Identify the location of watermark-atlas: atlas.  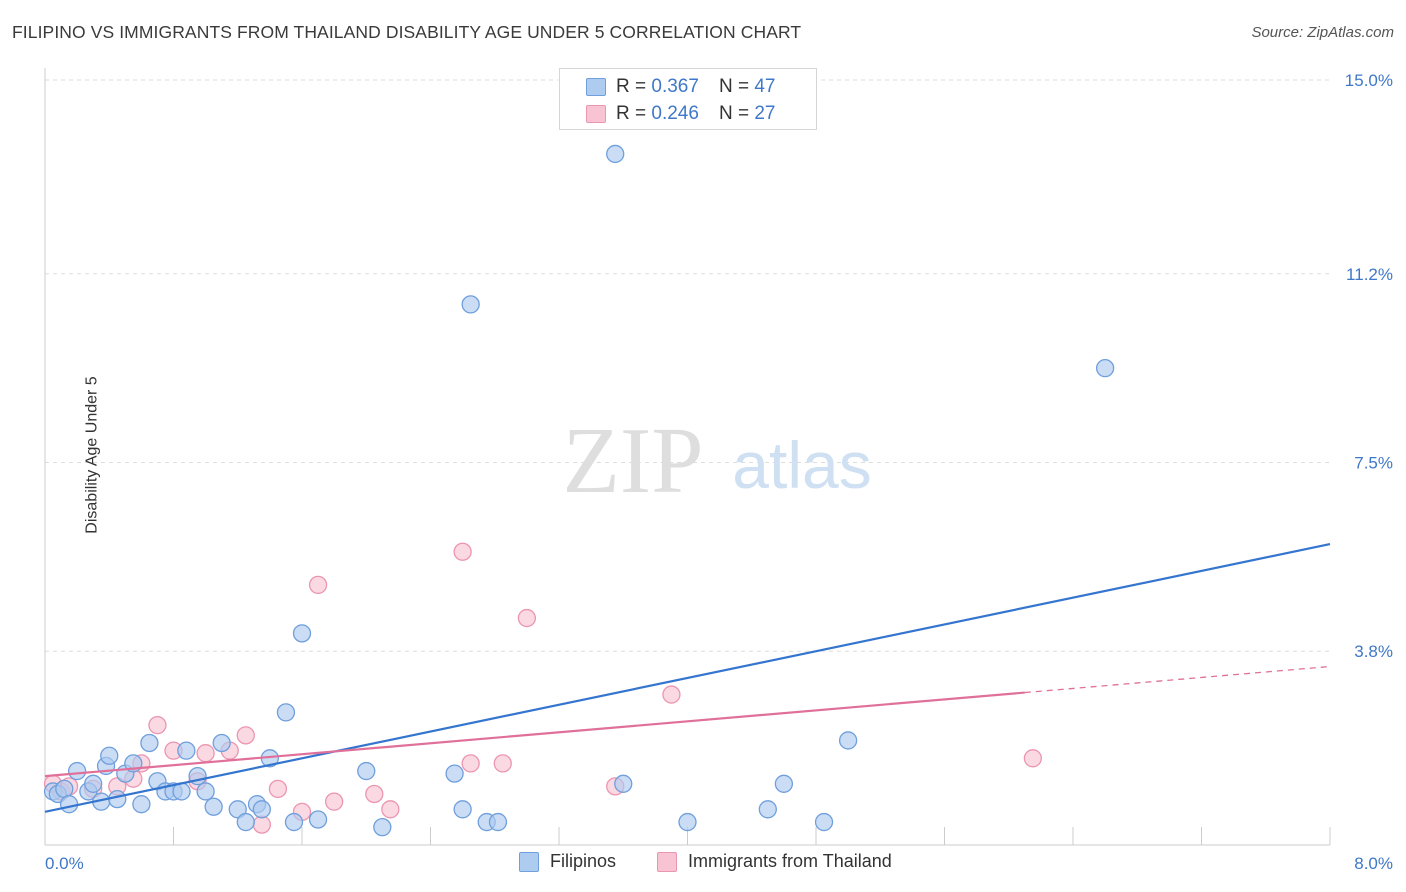
(801, 465).